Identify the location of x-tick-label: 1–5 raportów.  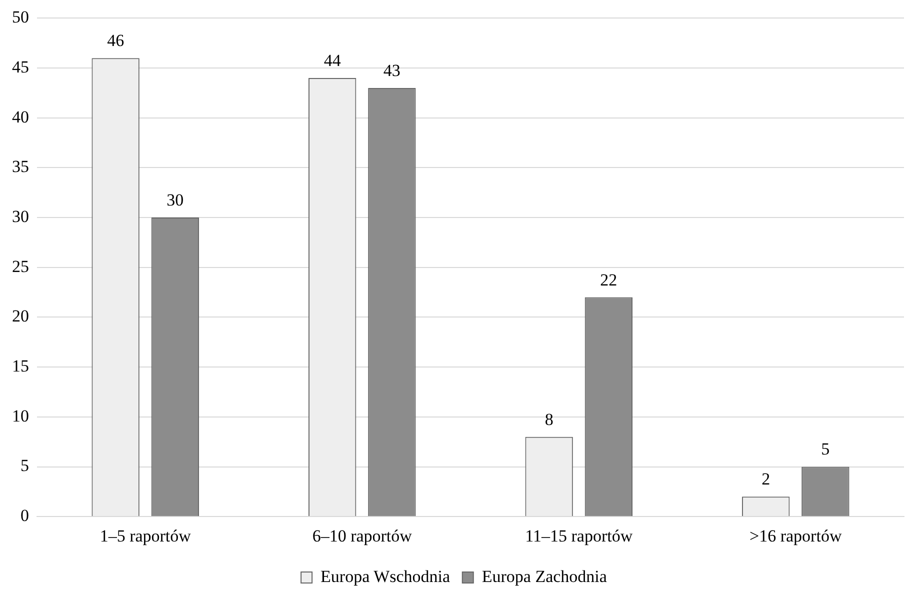
(146, 536).